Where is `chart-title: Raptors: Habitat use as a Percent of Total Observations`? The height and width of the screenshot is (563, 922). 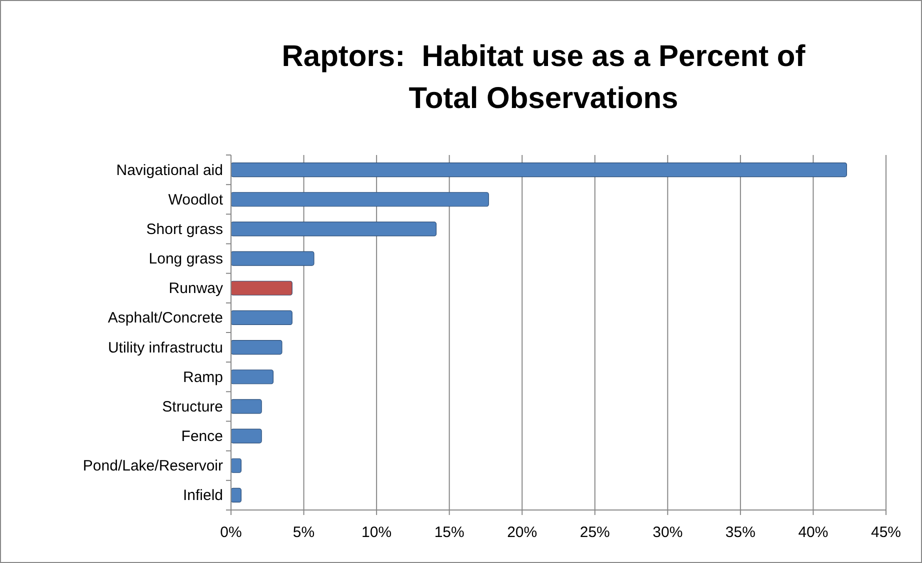 chart-title: Raptors: Habitat use as a Percent of Total Observations is located at coordinates (544, 77).